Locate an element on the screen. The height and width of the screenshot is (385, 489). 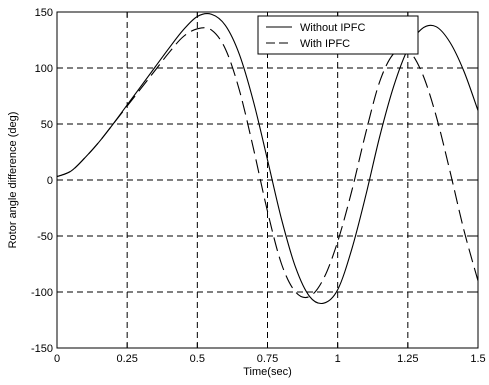
y-tick-label: 0 is located at coordinates (50, 181).